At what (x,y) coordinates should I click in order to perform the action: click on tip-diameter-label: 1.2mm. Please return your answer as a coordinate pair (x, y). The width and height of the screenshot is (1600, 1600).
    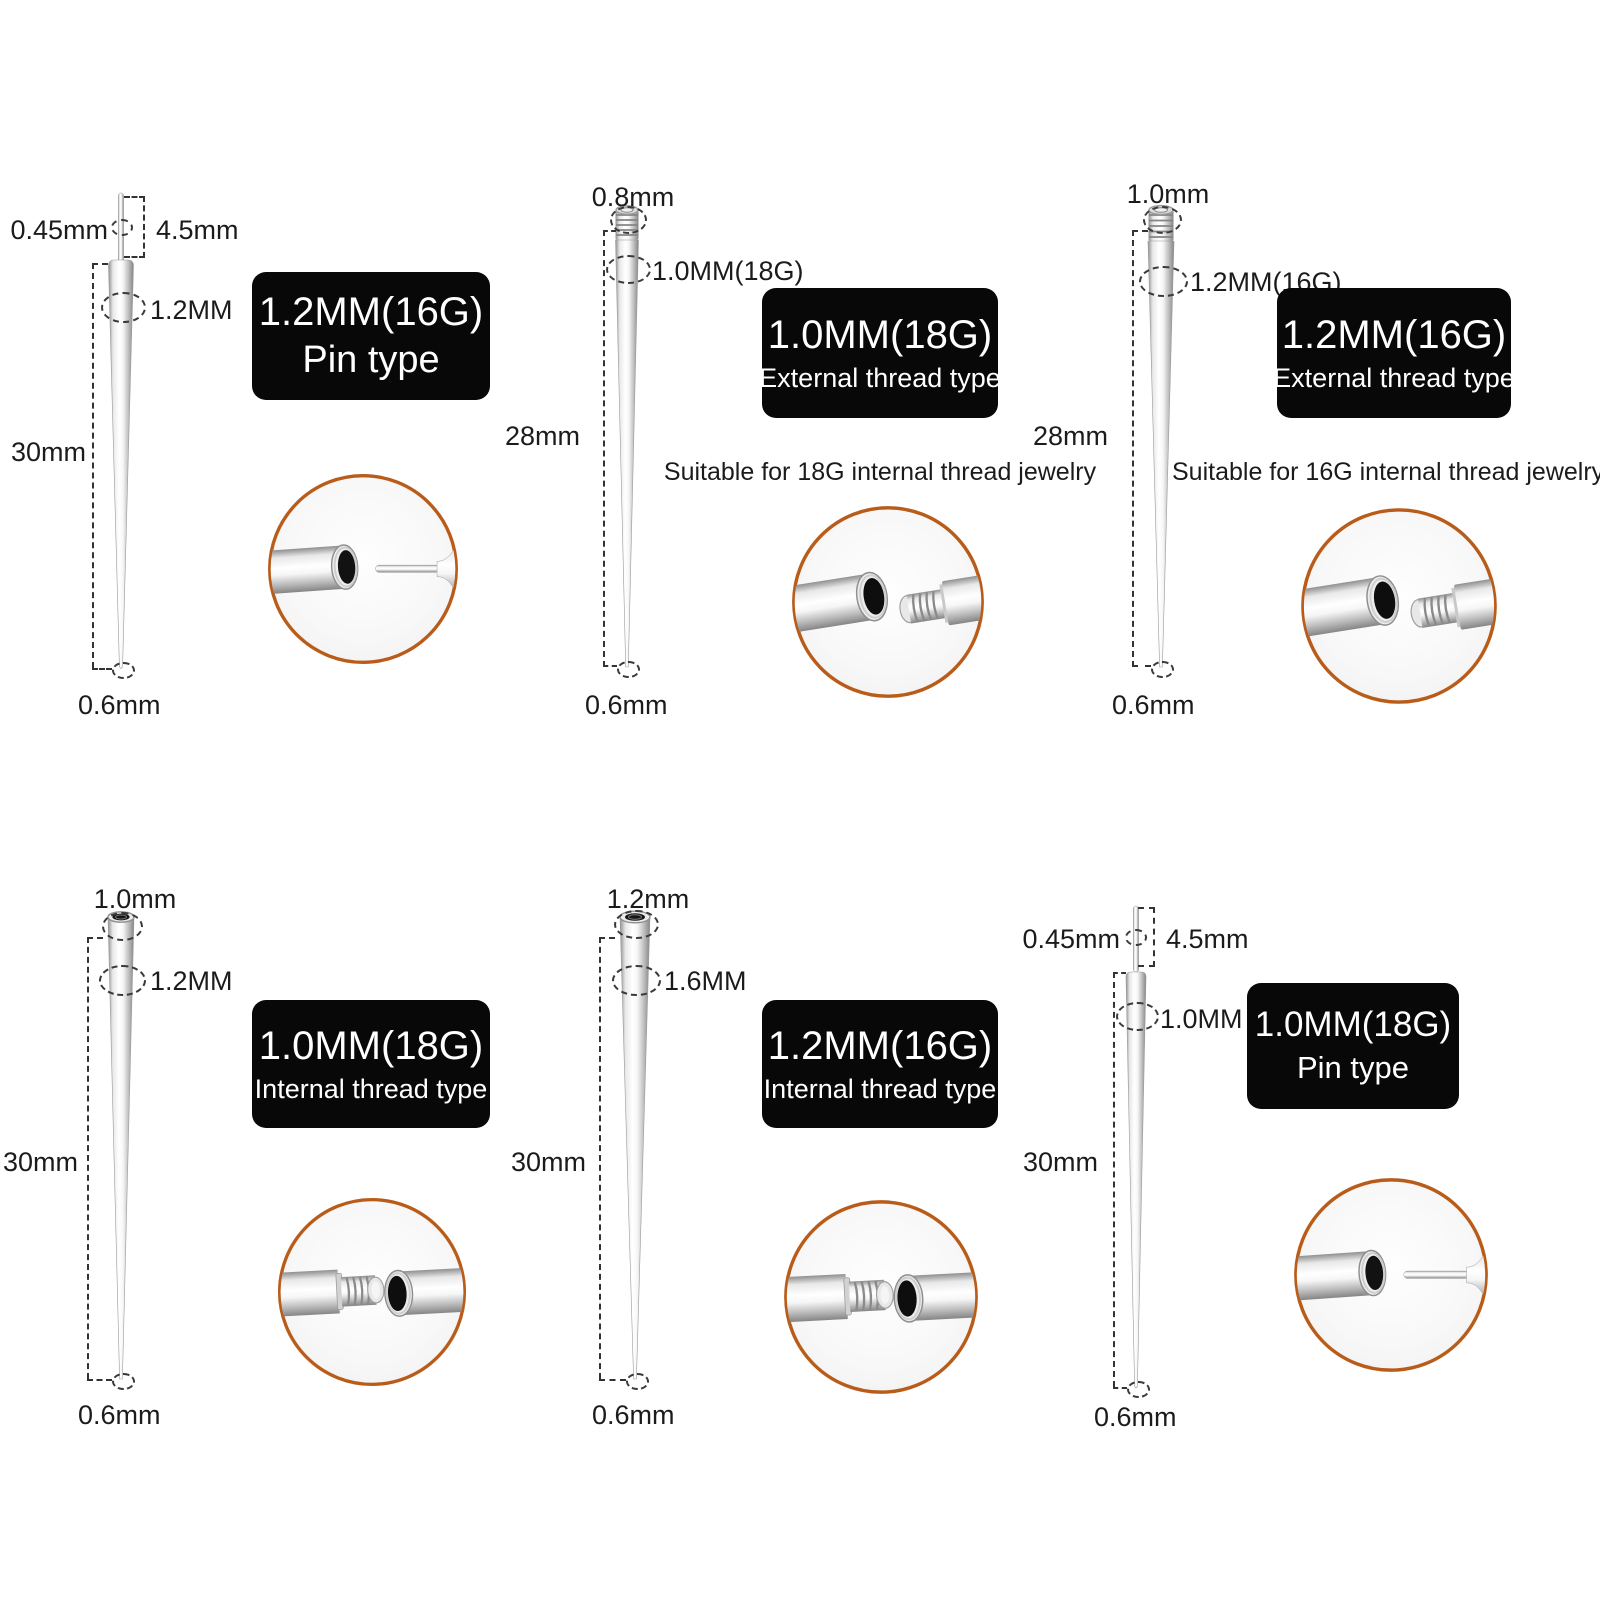
    Looking at the image, I should click on (648, 899).